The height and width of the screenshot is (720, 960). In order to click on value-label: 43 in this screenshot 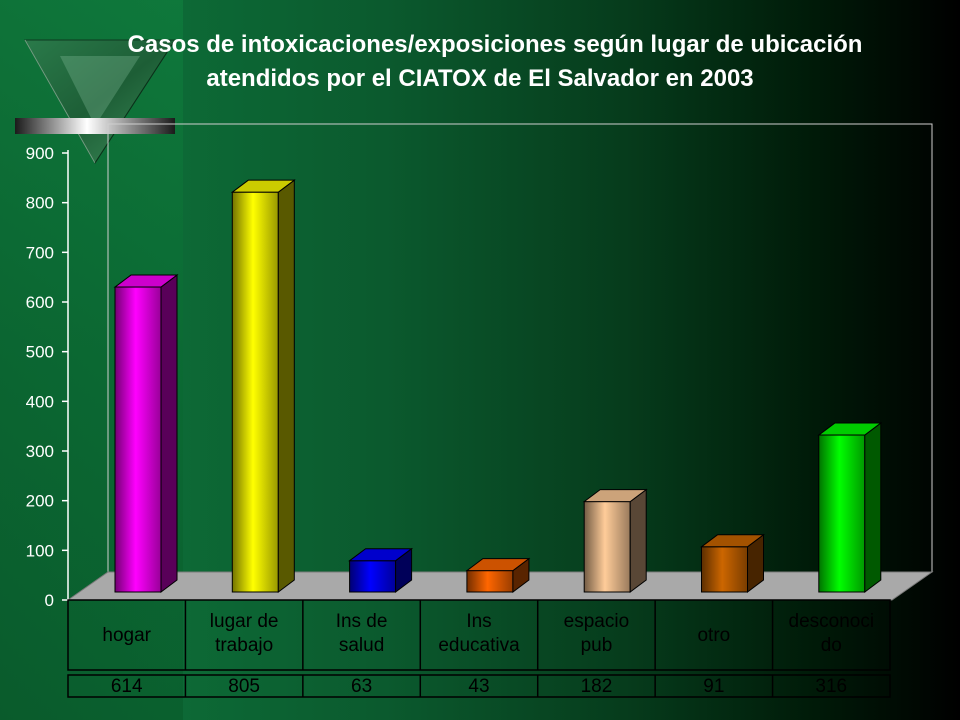, I will do `click(478, 686)`.